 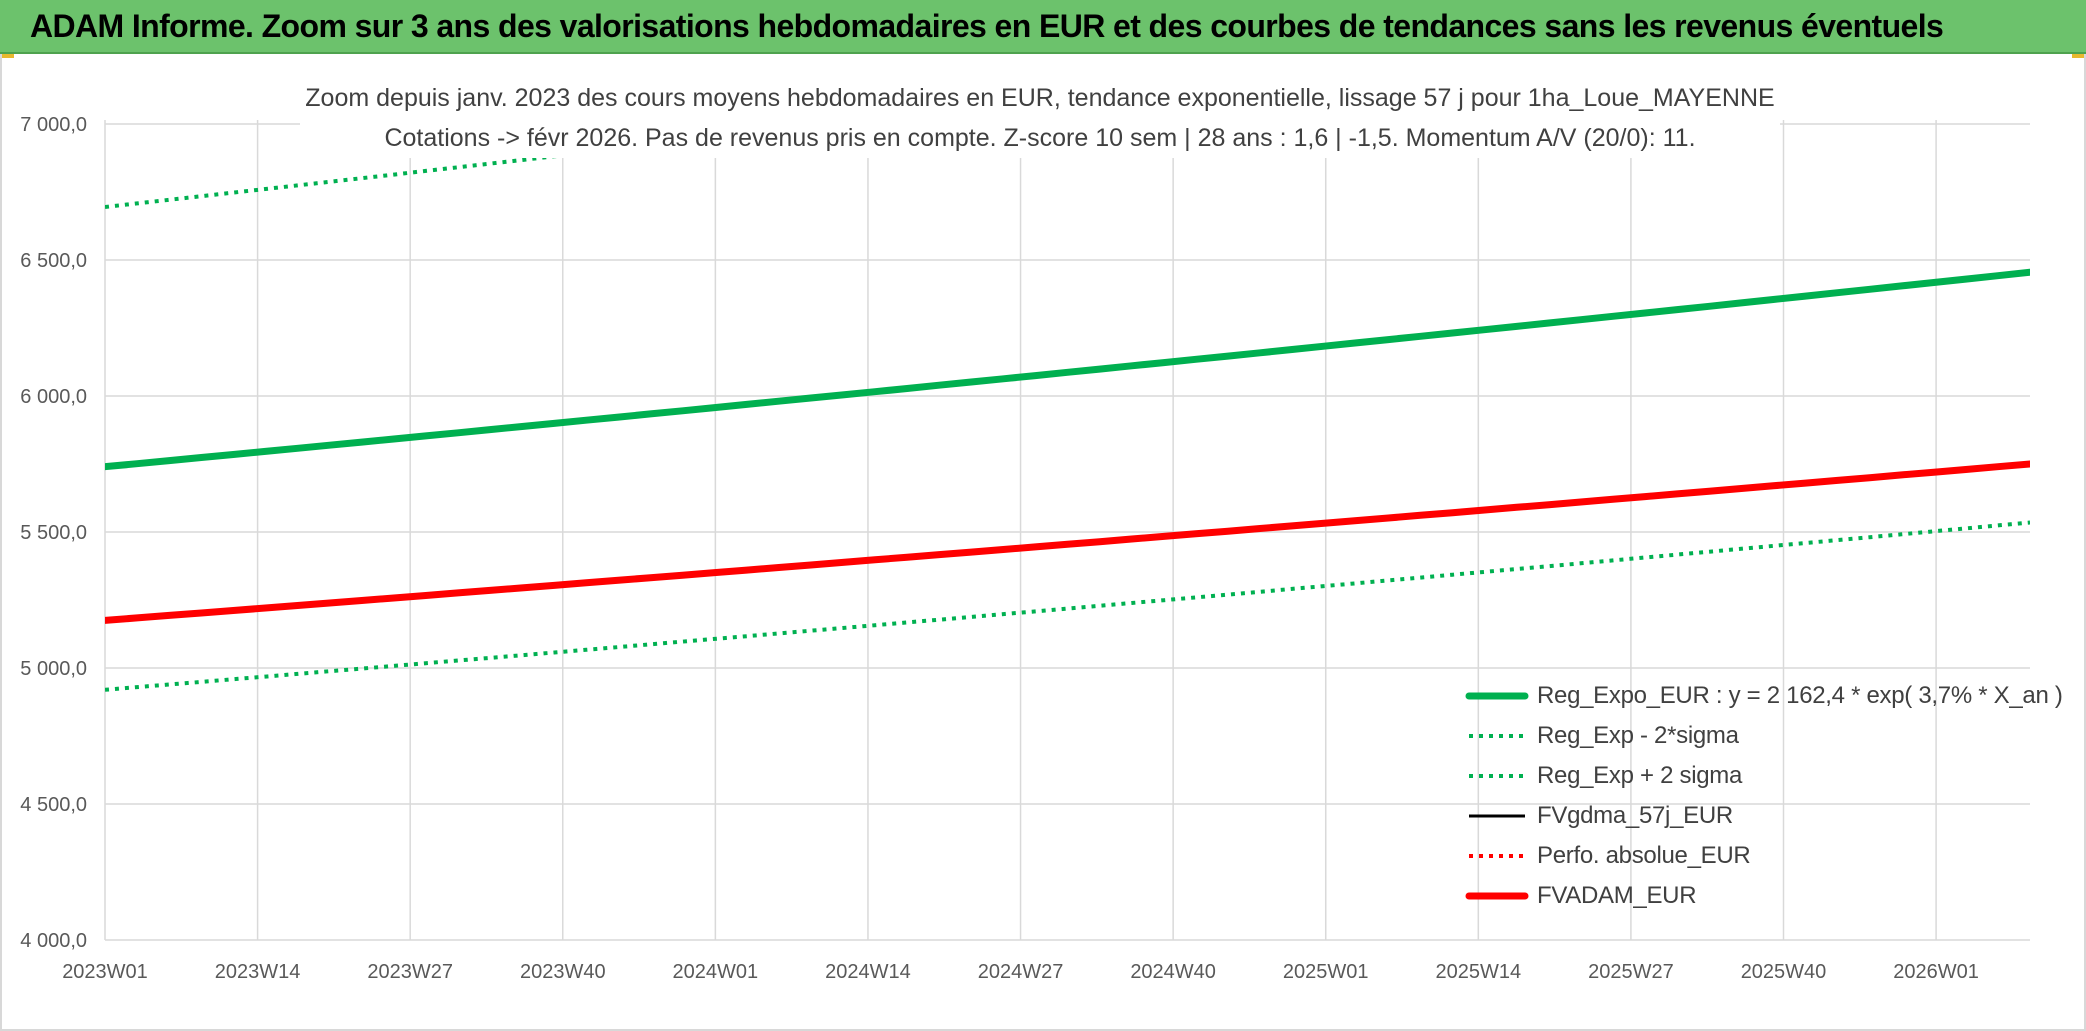 I want to click on x-tick-label: 2023W27, so click(x=410, y=972).